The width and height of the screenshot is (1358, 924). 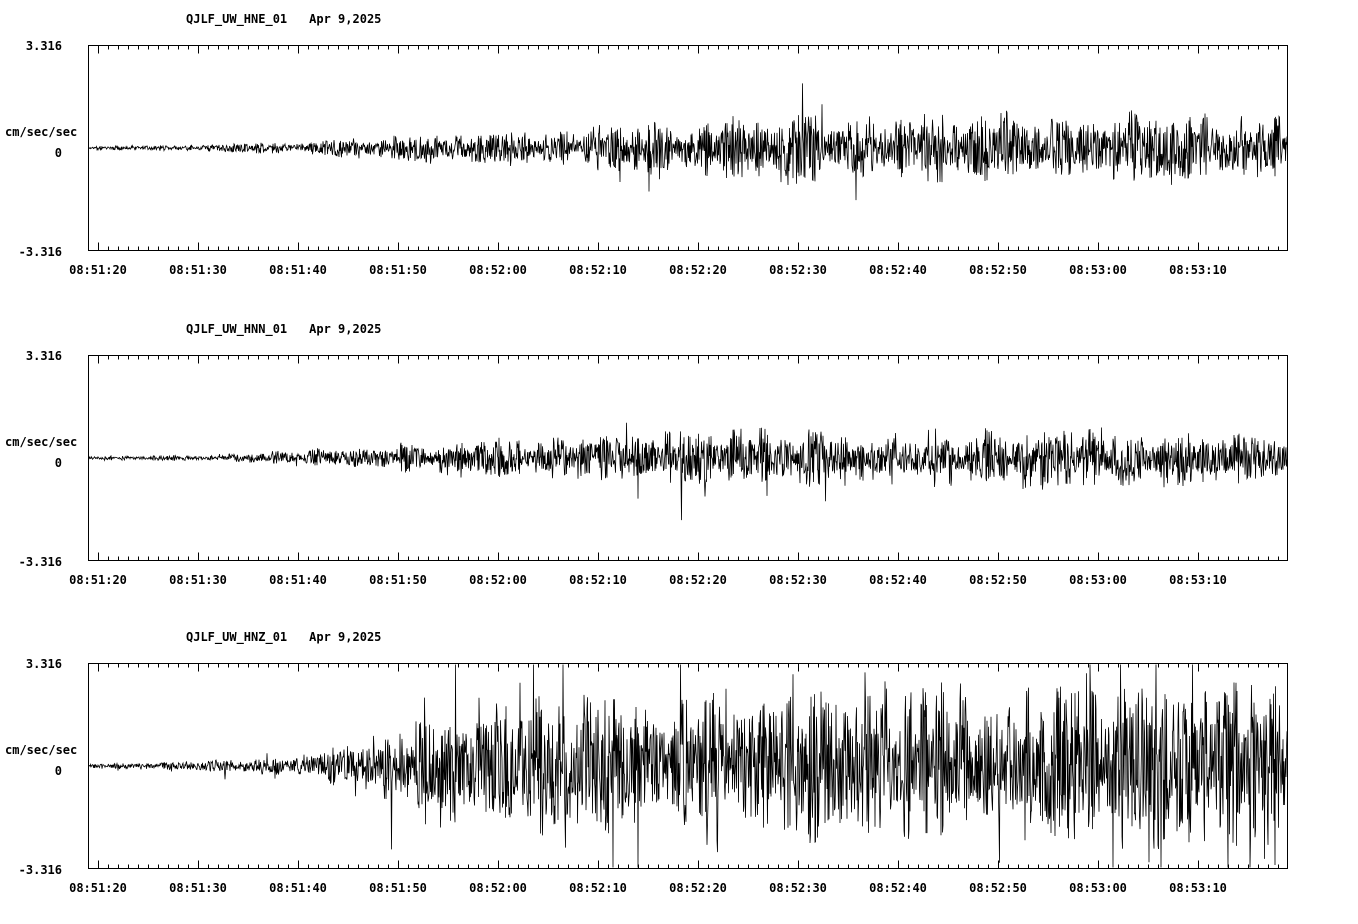 I want to click on channel-name-label: QJLF_UW_HNZ_01, so click(x=237, y=637).